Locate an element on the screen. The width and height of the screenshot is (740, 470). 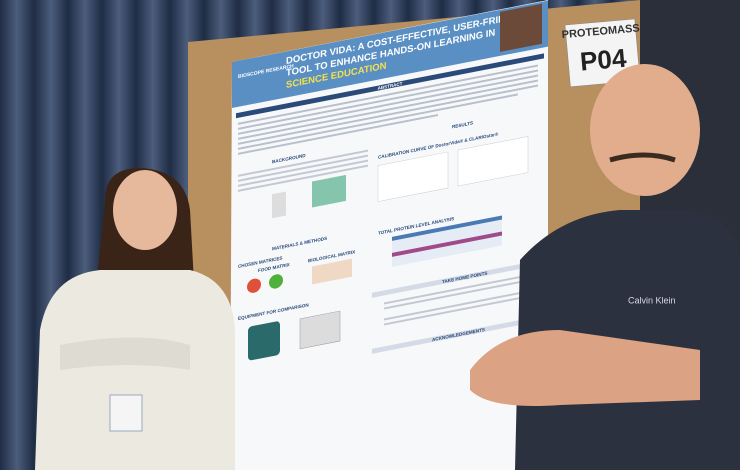
tubes-icon is located at coordinates (332, 271).